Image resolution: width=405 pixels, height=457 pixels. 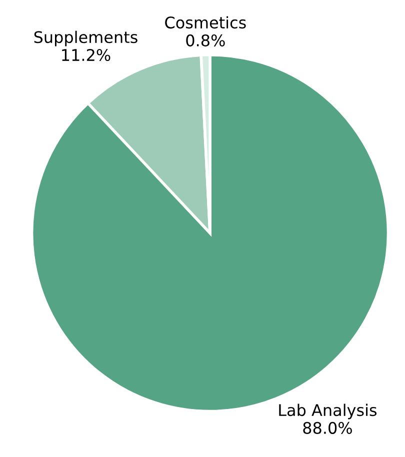 I want to click on slice-label: Cosmetics, so click(x=205, y=22).